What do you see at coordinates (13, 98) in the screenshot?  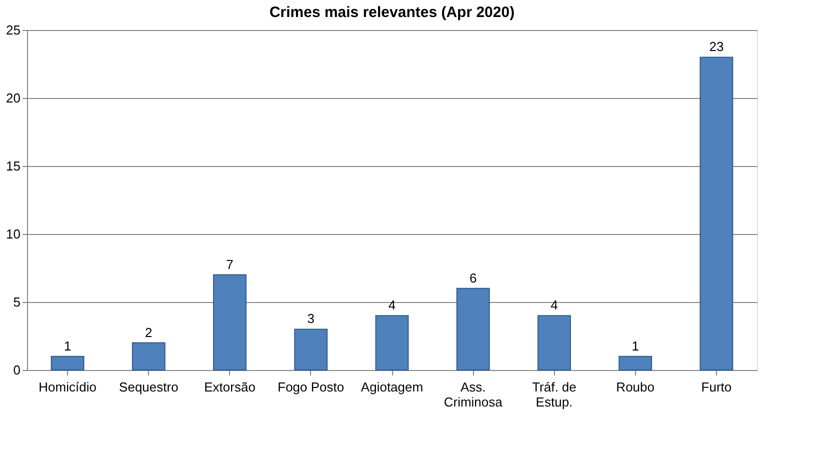 I see `y-tick-label: 20` at bounding box center [13, 98].